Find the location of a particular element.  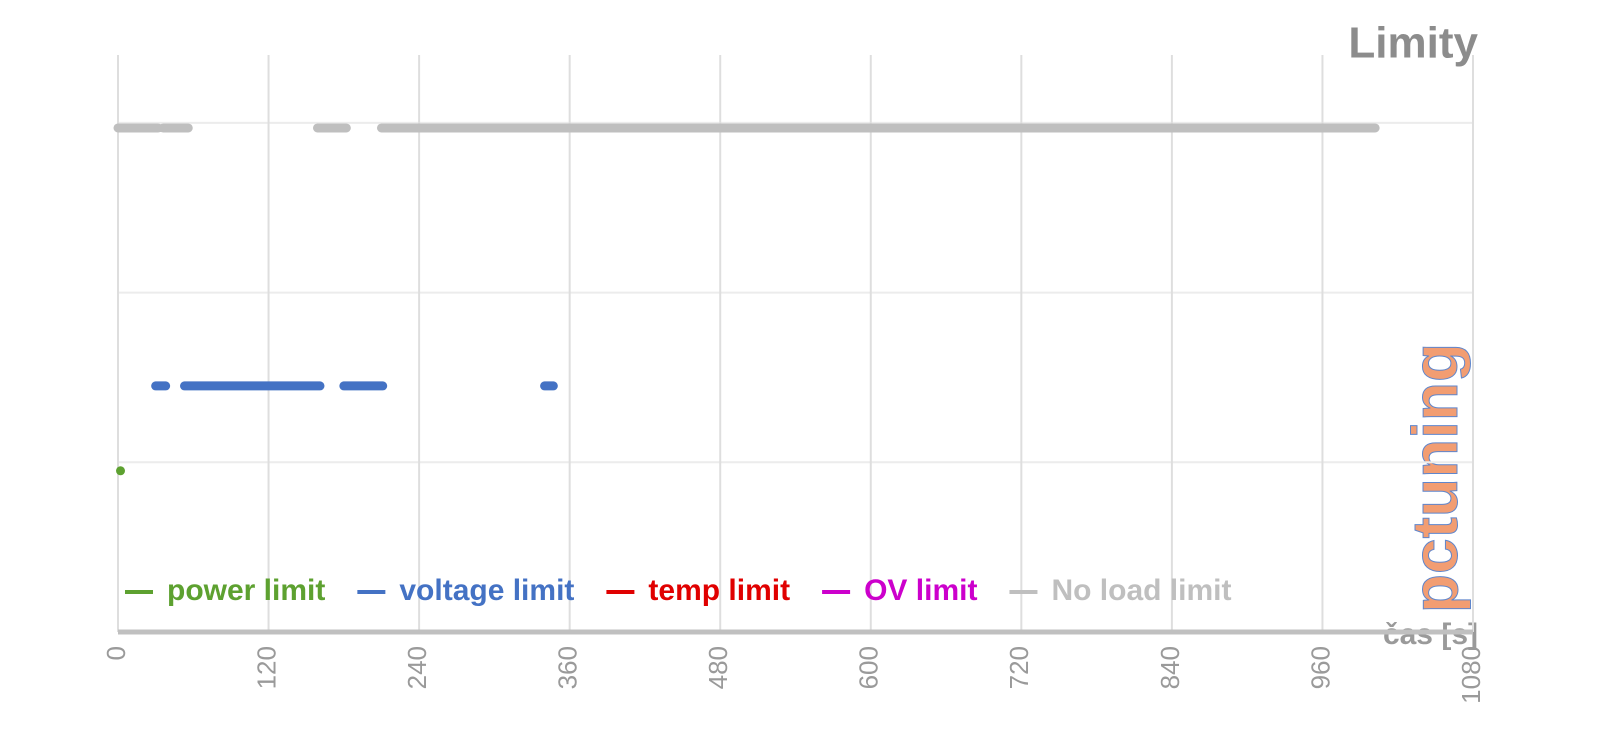

legend-label: power limit is located at coordinates (246, 590).